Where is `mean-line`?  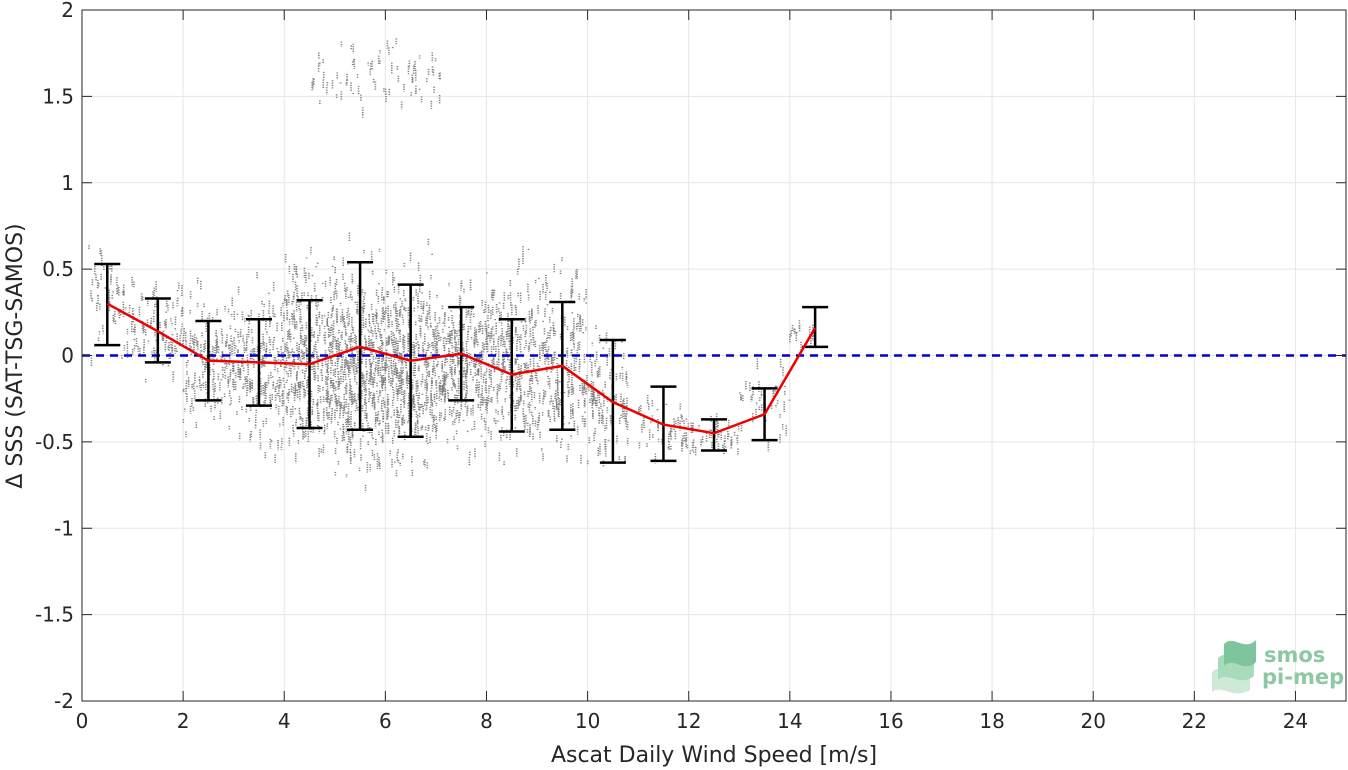 mean-line is located at coordinates (461, 368).